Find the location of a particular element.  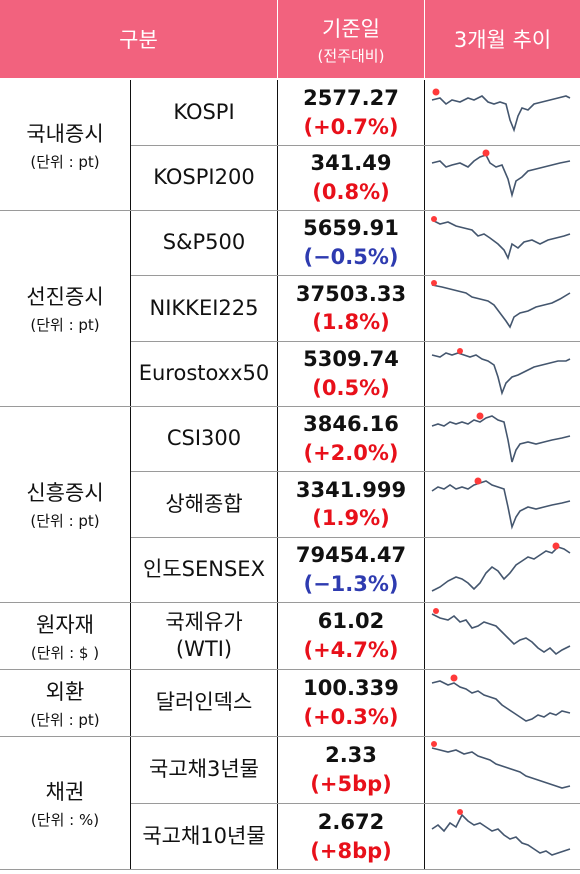

row-wti-values: 61.02 (+4.7%) is located at coordinates (351, 635).